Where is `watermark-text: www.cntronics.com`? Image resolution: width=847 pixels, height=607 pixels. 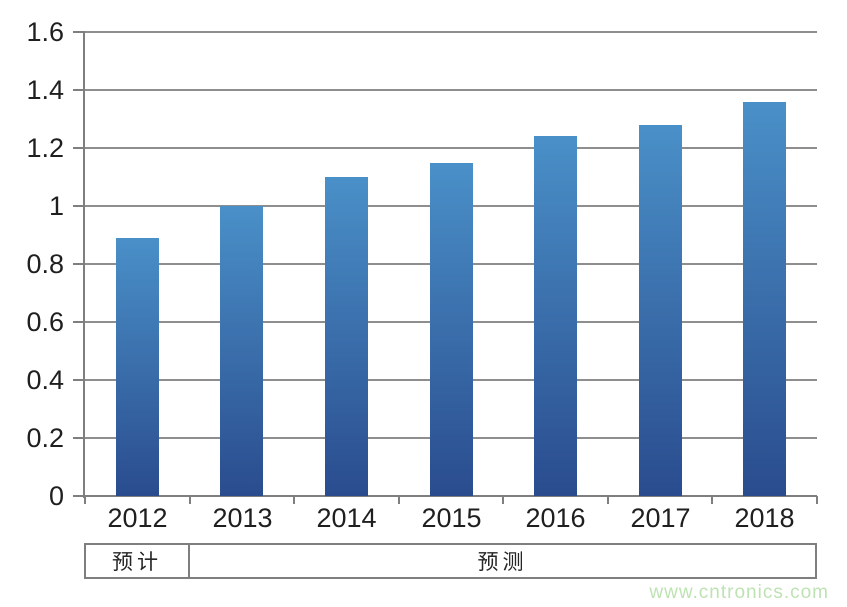
watermark-text: www.cntronics.com is located at coordinates (739, 592).